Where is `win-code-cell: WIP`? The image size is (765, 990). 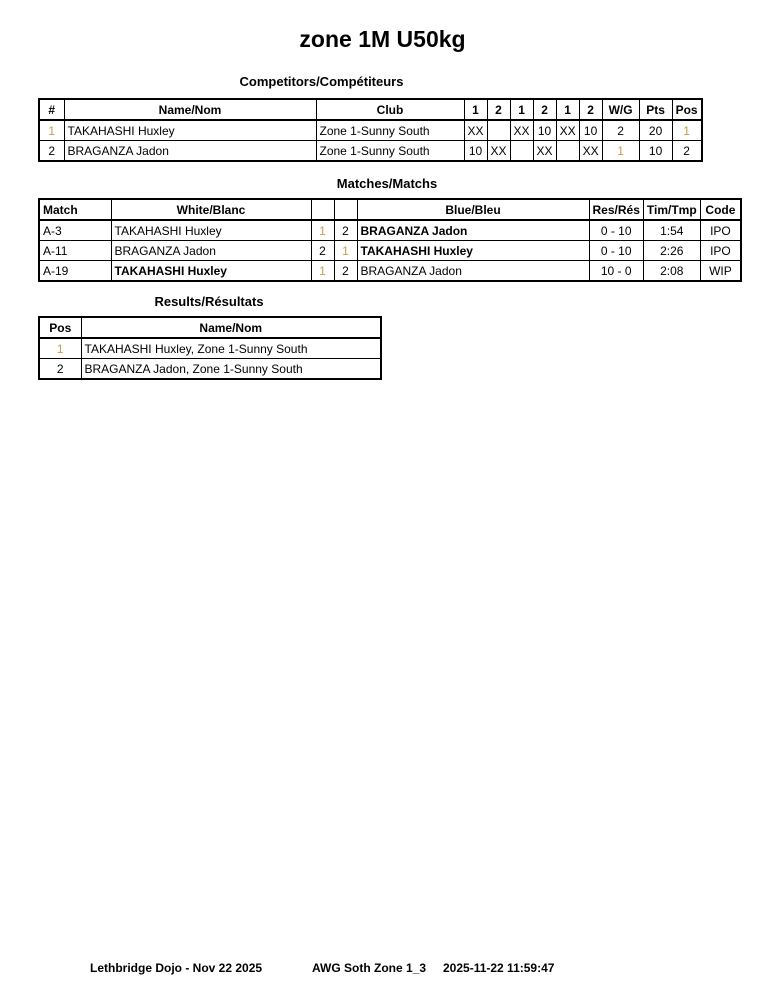 win-code-cell: WIP is located at coordinates (720, 271).